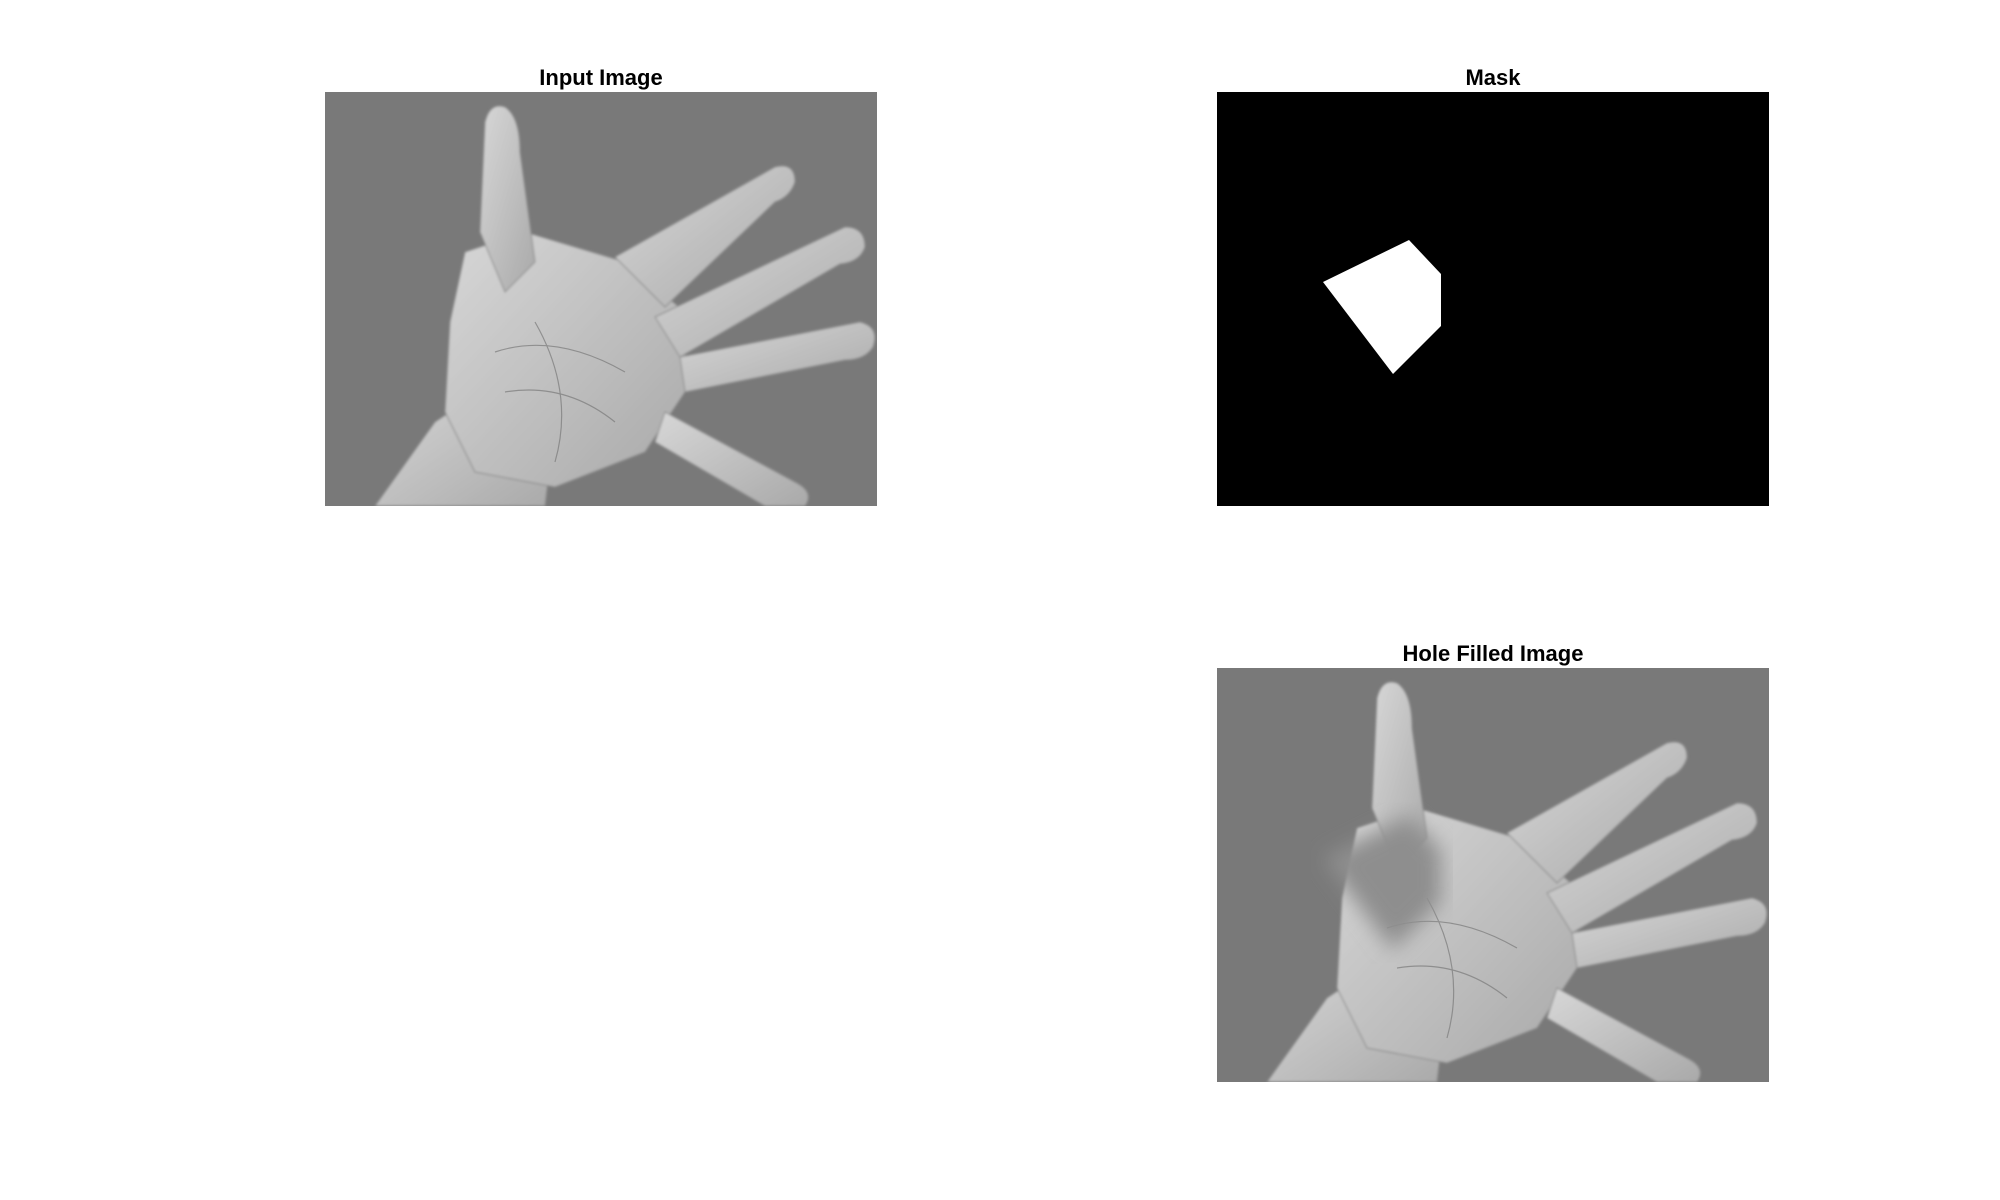  What do you see at coordinates (1382, 883) in the screenshot?
I see `filled-region` at bounding box center [1382, 883].